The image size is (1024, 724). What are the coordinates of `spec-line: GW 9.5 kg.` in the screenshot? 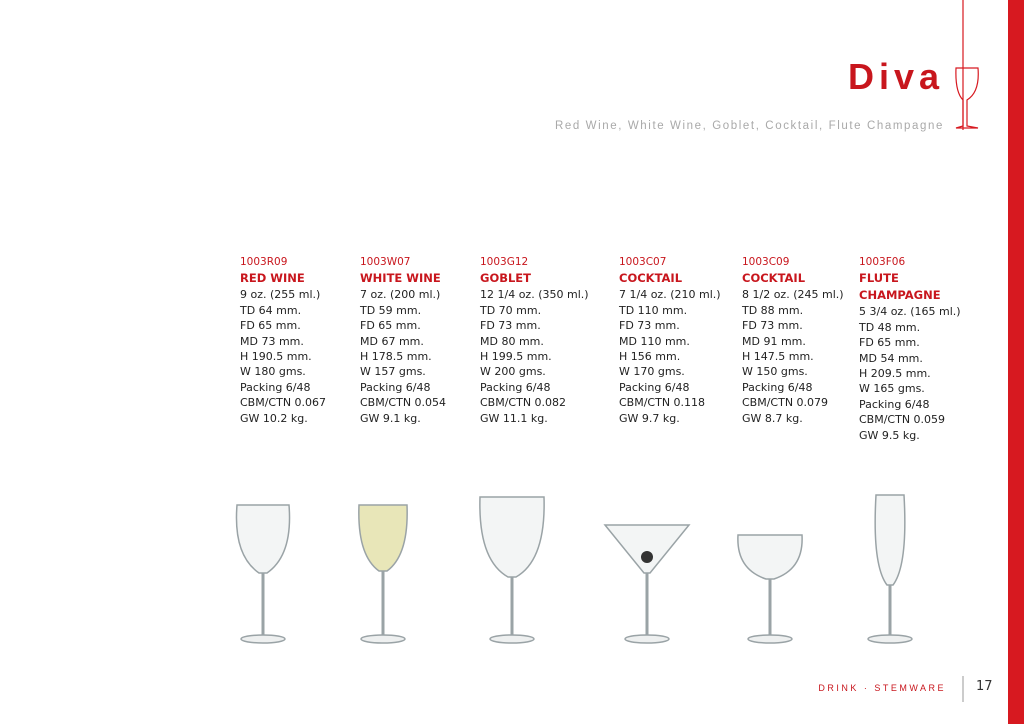 It's located at (889, 435).